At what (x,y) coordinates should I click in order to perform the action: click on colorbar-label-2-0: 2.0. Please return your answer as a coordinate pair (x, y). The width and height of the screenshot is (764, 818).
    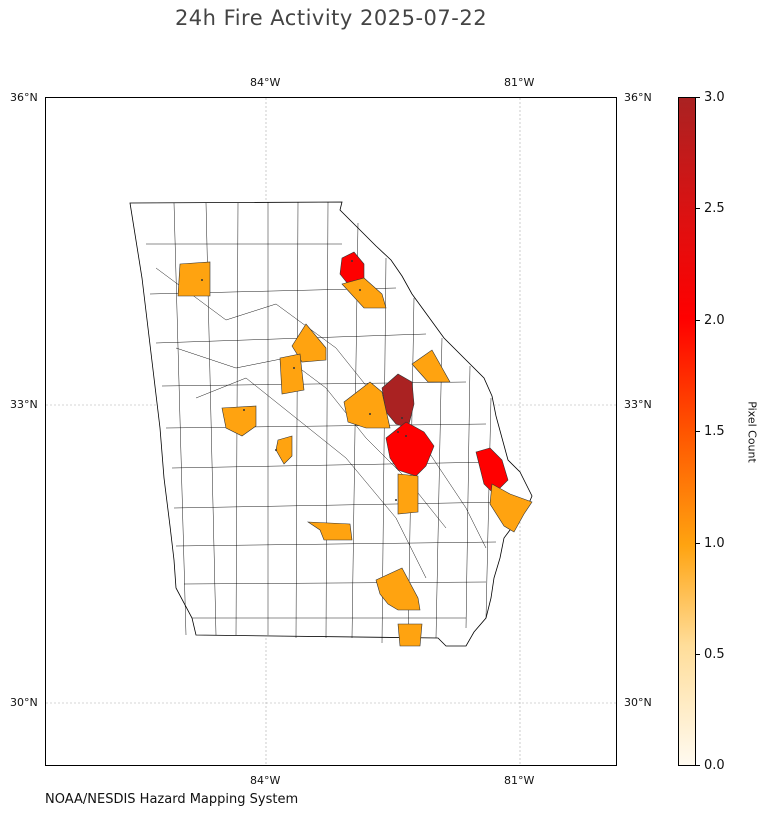
    Looking at the image, I should click on (714, 320).